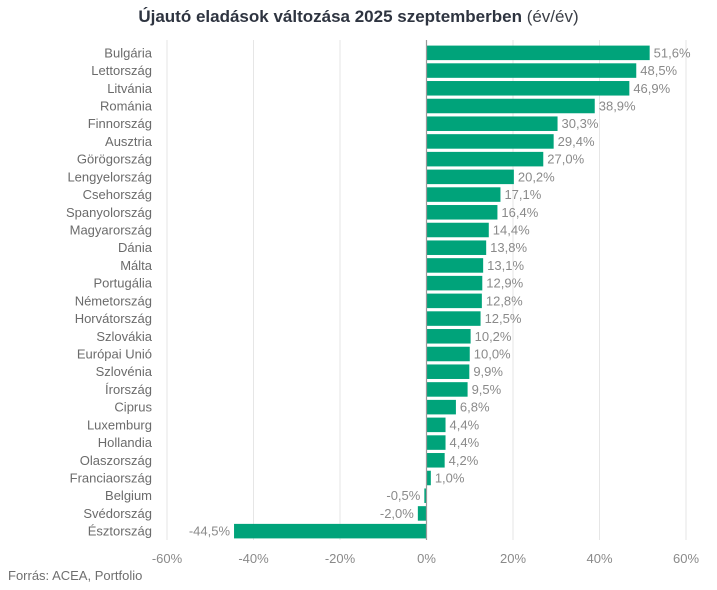 The image size is (717, 590). Describe the element at coordinates (135, 247) in the screenshot. I see `category-label: Dánia` at that location.